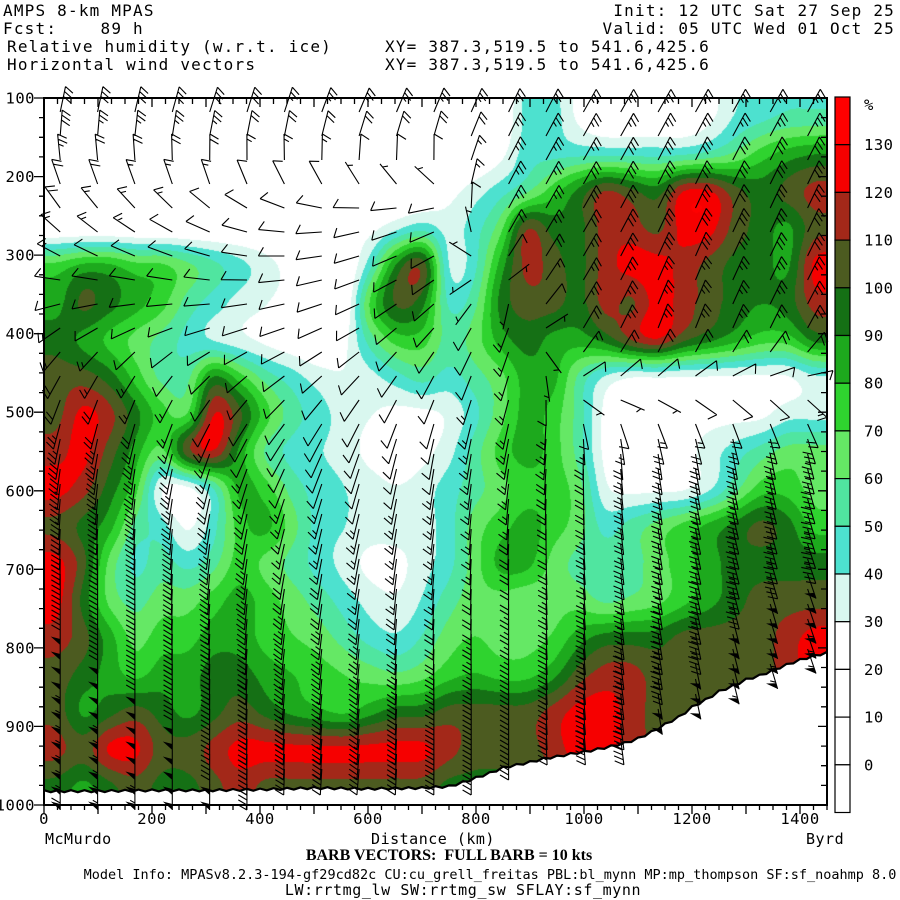  Describe the element at coordinates (476, 819) in the screenshot. I see `x-tick-label: 800` at that location.